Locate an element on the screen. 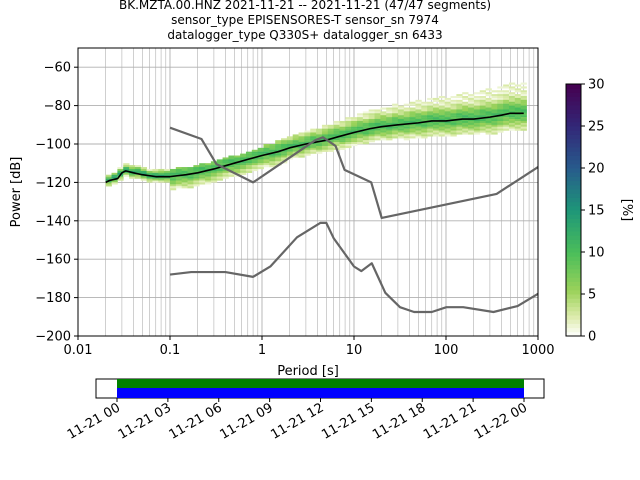 The height and width of the screenshot is (480, 640). y-tick-label: −160 is located at coordinates (53, 260).